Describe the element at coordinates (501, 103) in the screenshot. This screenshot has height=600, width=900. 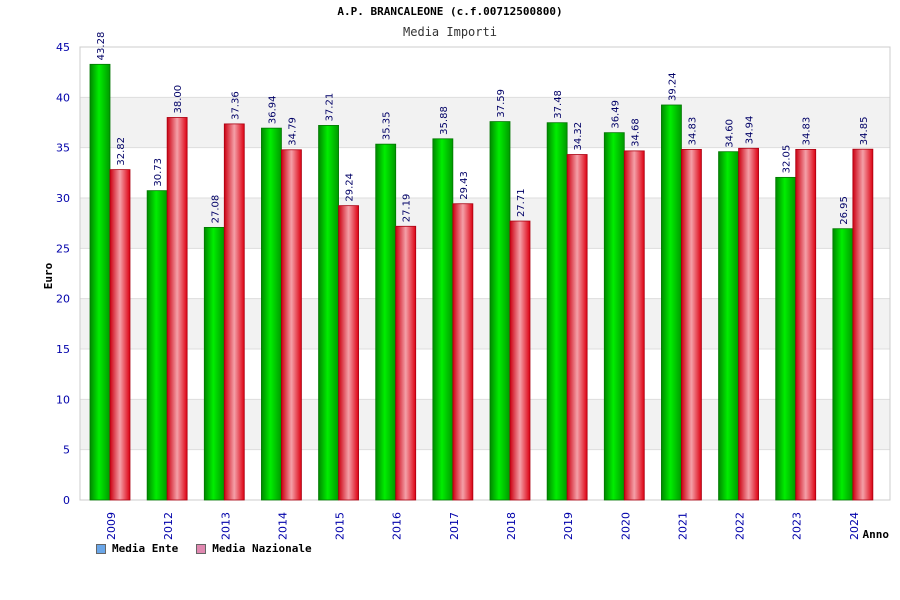
I see `data-label: 37.59` at that location.